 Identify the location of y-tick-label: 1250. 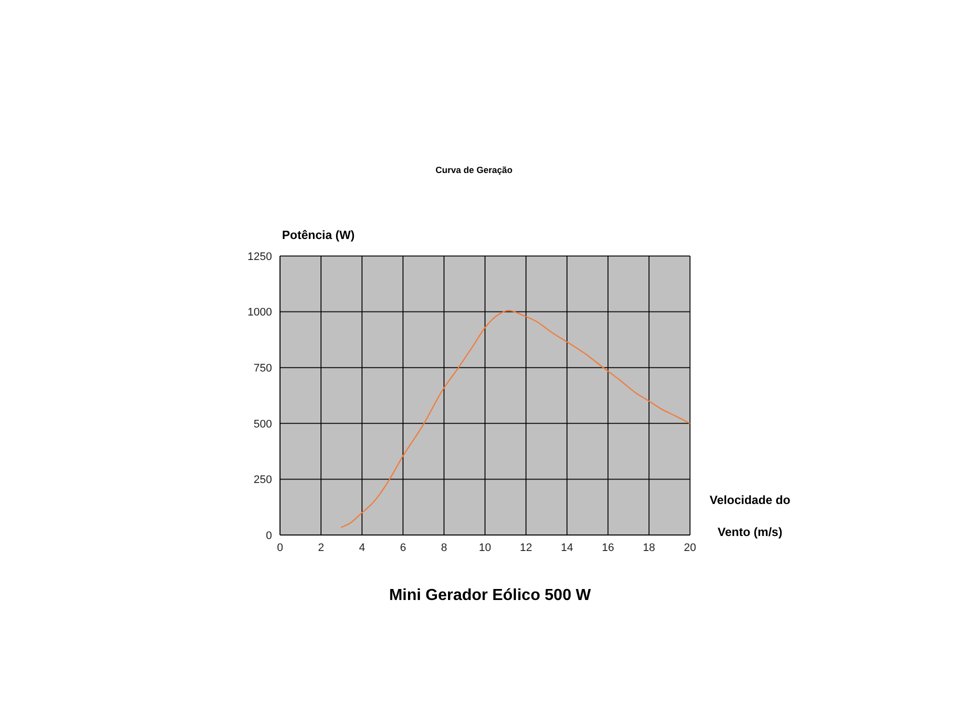
(260, 256).